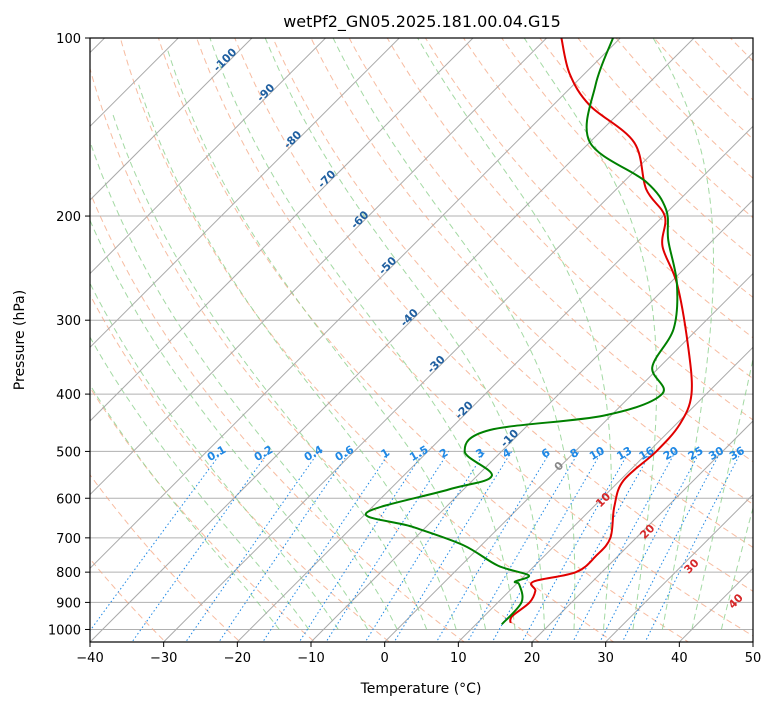  I want to click on moist-adiabat-label: 20, so click(647, 531).